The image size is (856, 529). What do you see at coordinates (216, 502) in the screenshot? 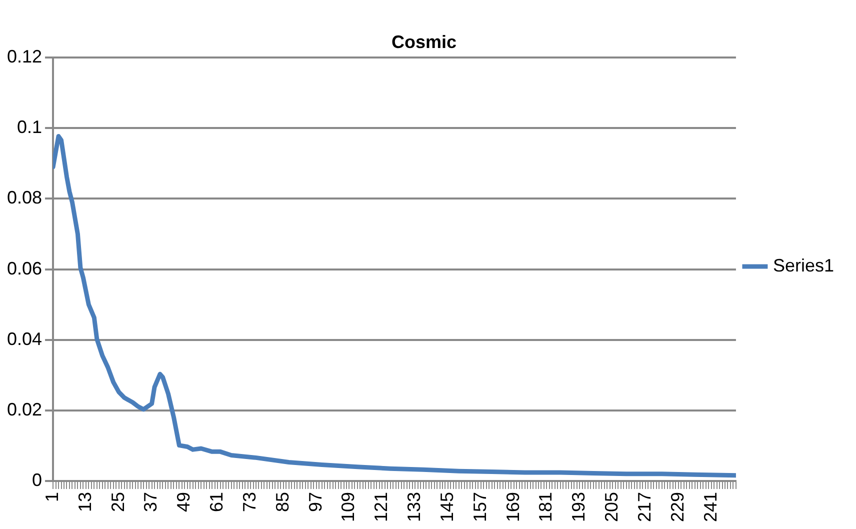
I see `x-tick-label: 61` at bounding box center [216, 502].